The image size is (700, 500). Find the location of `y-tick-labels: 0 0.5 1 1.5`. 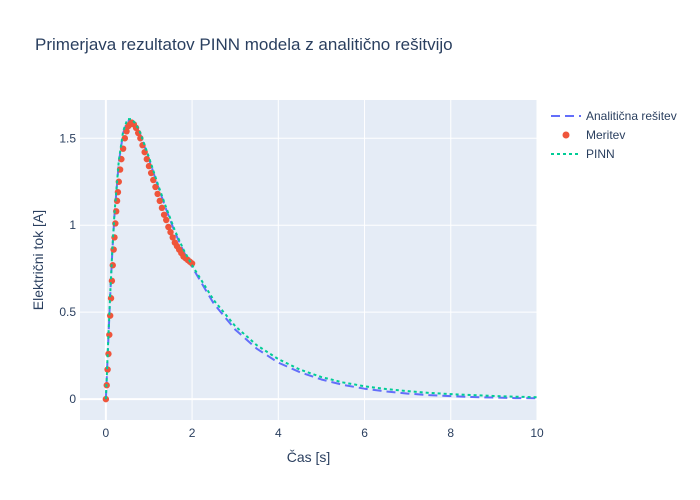

y-tick-labels: 0 0.5 1 1.5 is located at coordinates (67, 268).